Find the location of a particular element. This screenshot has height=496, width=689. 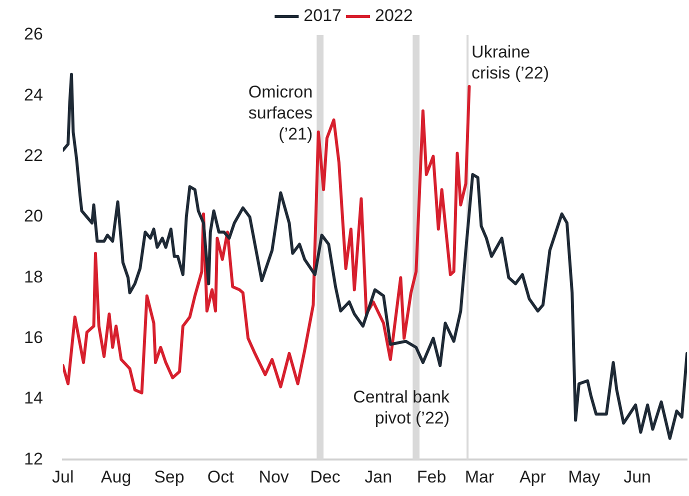

y-tick-label: 12 is located at coordinates (33, 458).